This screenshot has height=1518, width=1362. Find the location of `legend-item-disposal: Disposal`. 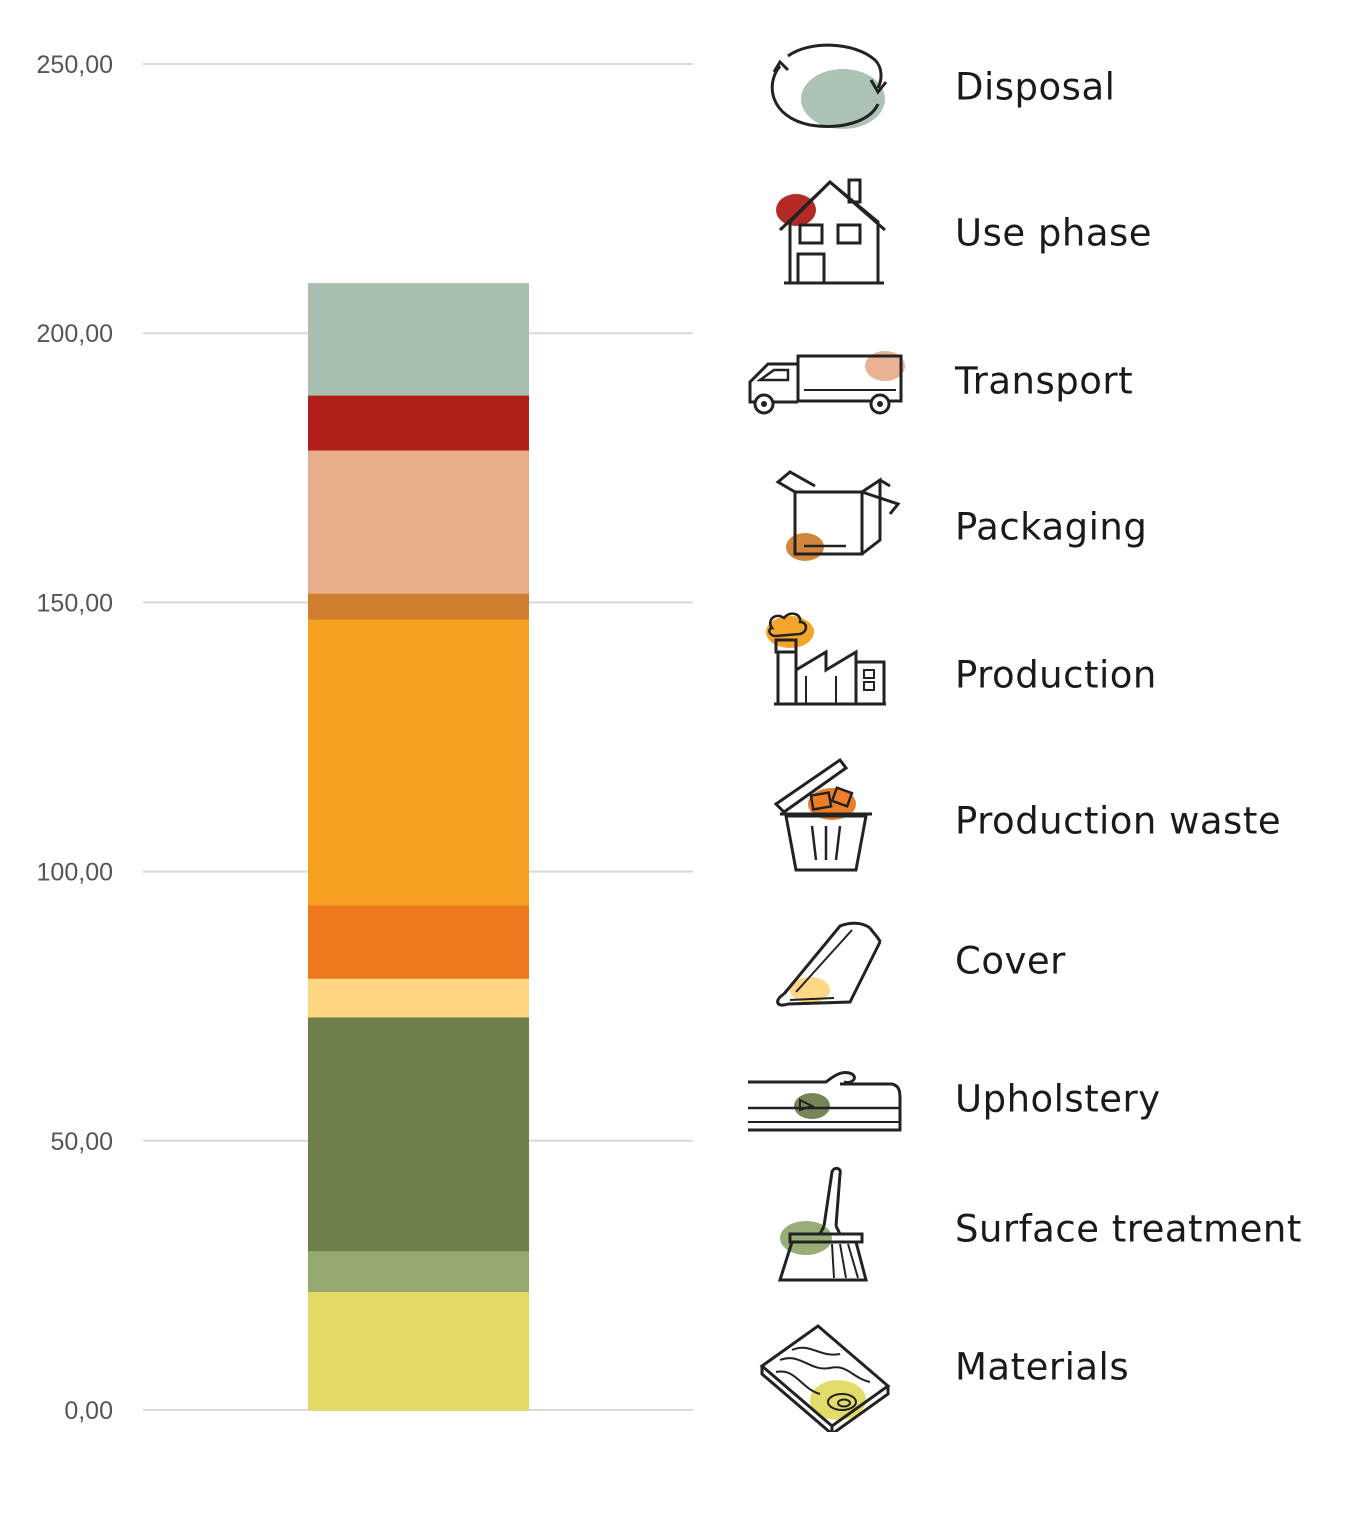

legend-item-disposal: Disposal is located at coordinates (1045, 87).